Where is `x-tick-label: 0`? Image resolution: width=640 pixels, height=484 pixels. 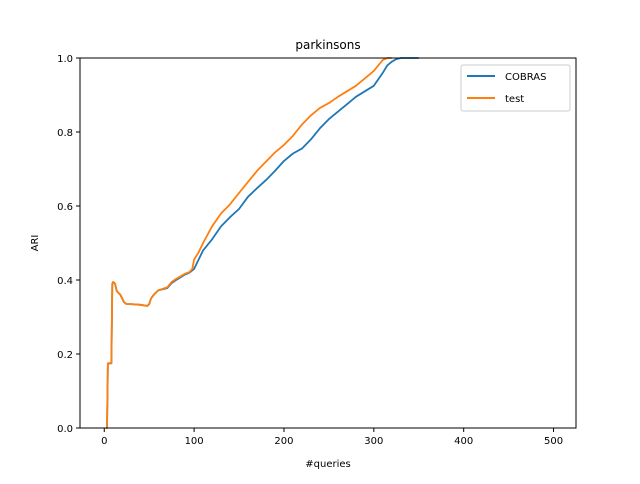
x-tick-label: 0 is located at coordinates (104, 441).